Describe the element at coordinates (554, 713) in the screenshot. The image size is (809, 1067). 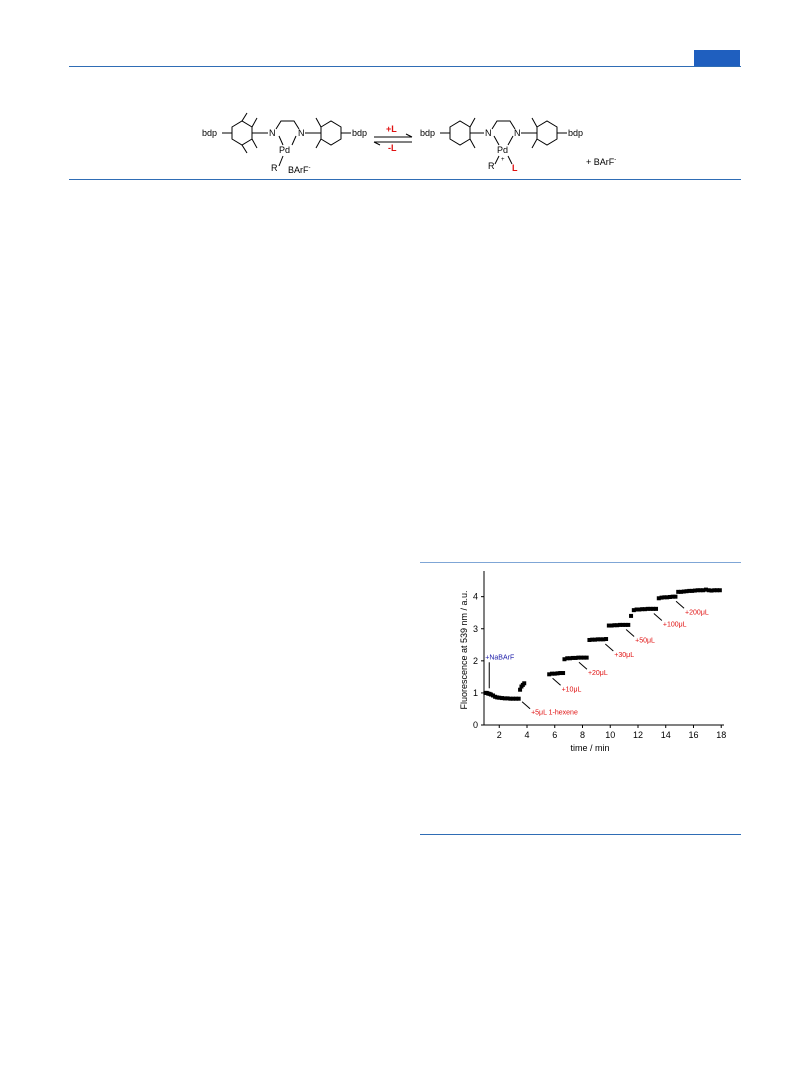
I see `annotation-label: +5μL 1-hexene` at that location.